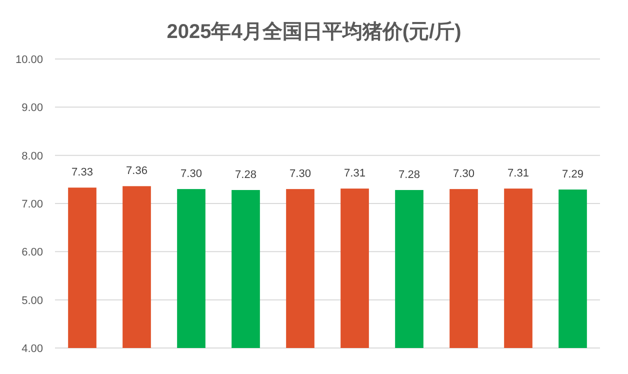  I want to click on y-tick-label: 6.00, so click(32, 252).